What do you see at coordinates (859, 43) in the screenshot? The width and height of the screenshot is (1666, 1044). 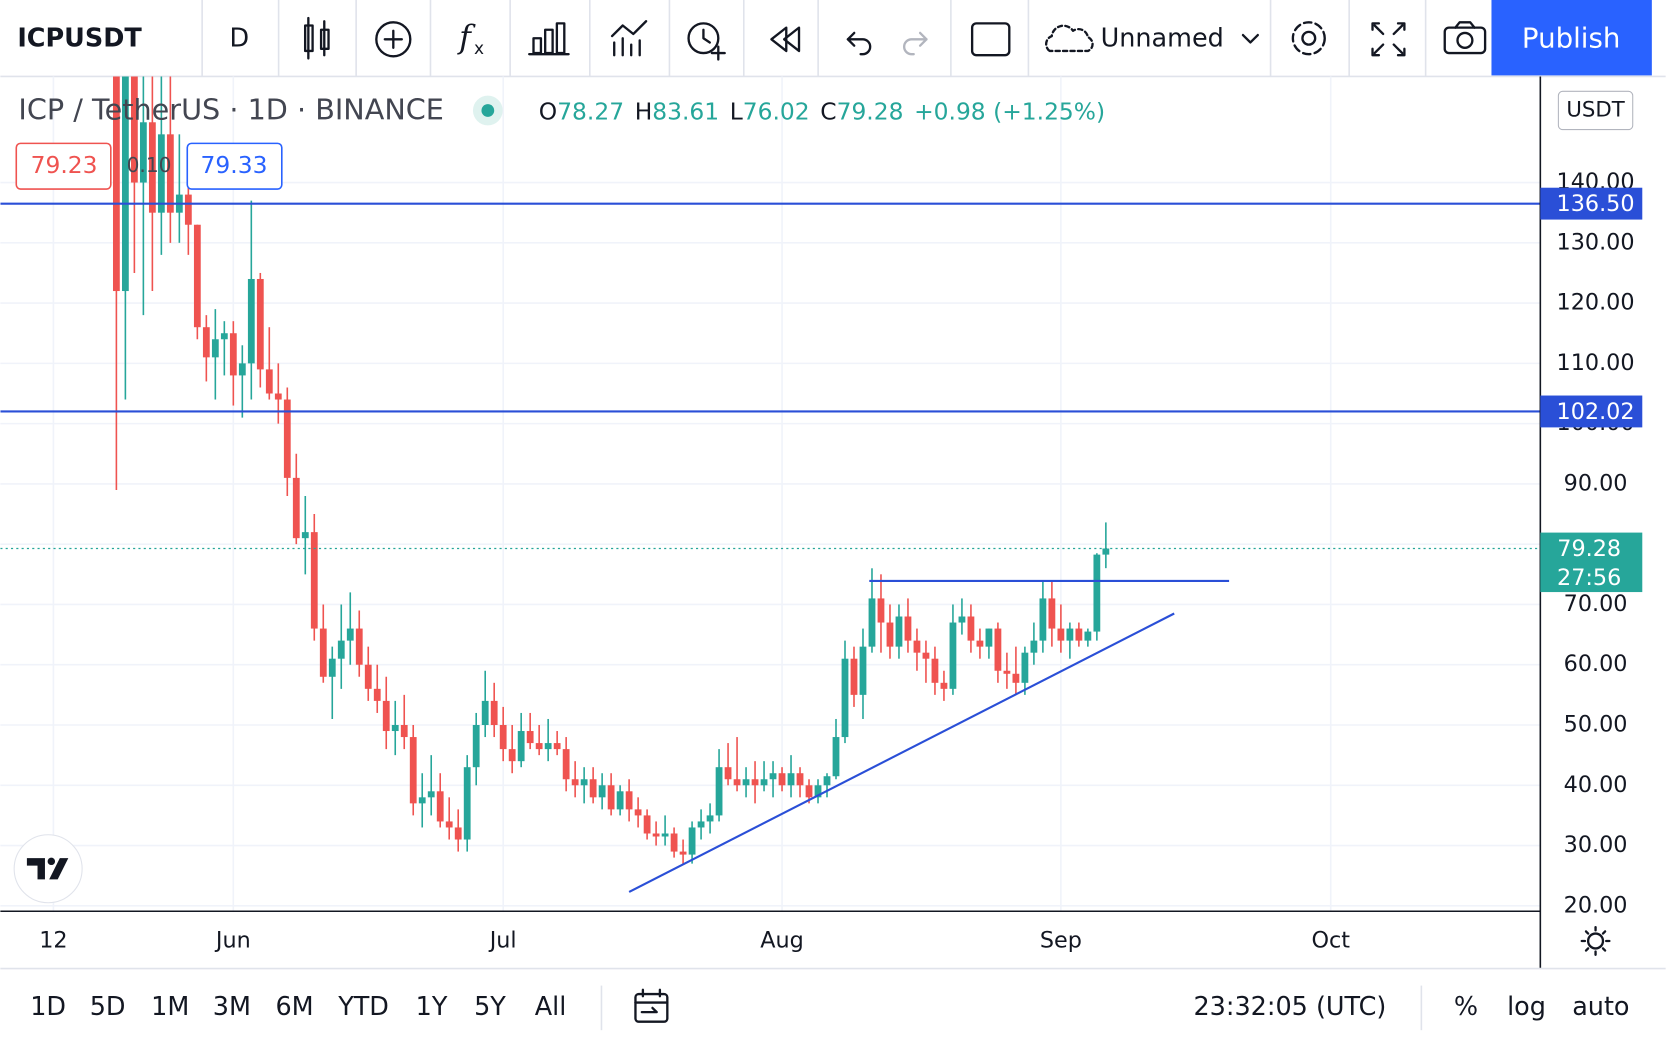 I see `undo-icon` at bounding box center [859, 43].